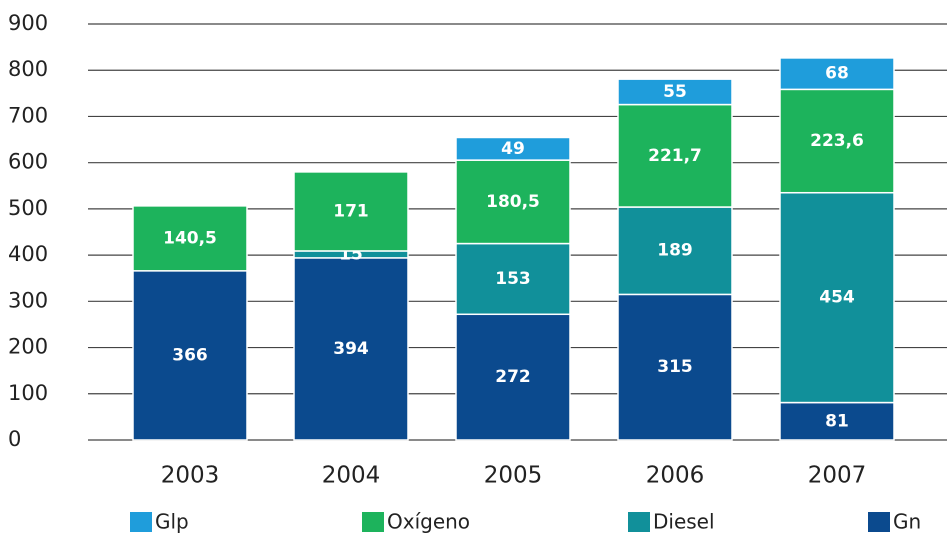  What do you see at coordinates (190, 355) in the screenshot?
I see `data-label: 366` at bounding box center [190, 355].